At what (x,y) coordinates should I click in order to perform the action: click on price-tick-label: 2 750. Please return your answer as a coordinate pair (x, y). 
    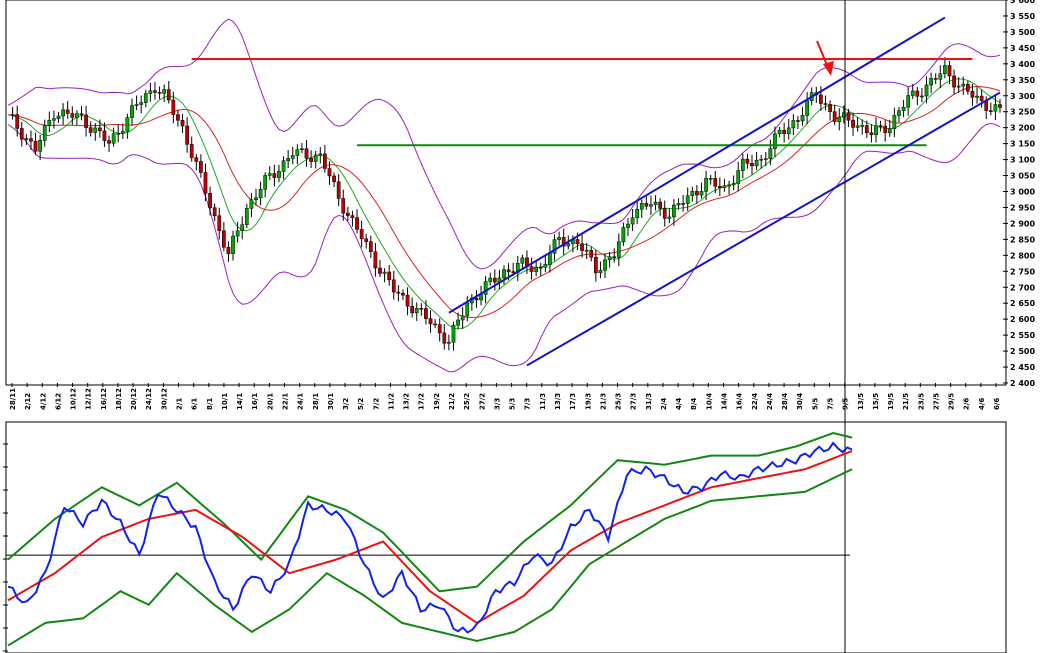
    Looking at the image, I should click on (1022, 271).